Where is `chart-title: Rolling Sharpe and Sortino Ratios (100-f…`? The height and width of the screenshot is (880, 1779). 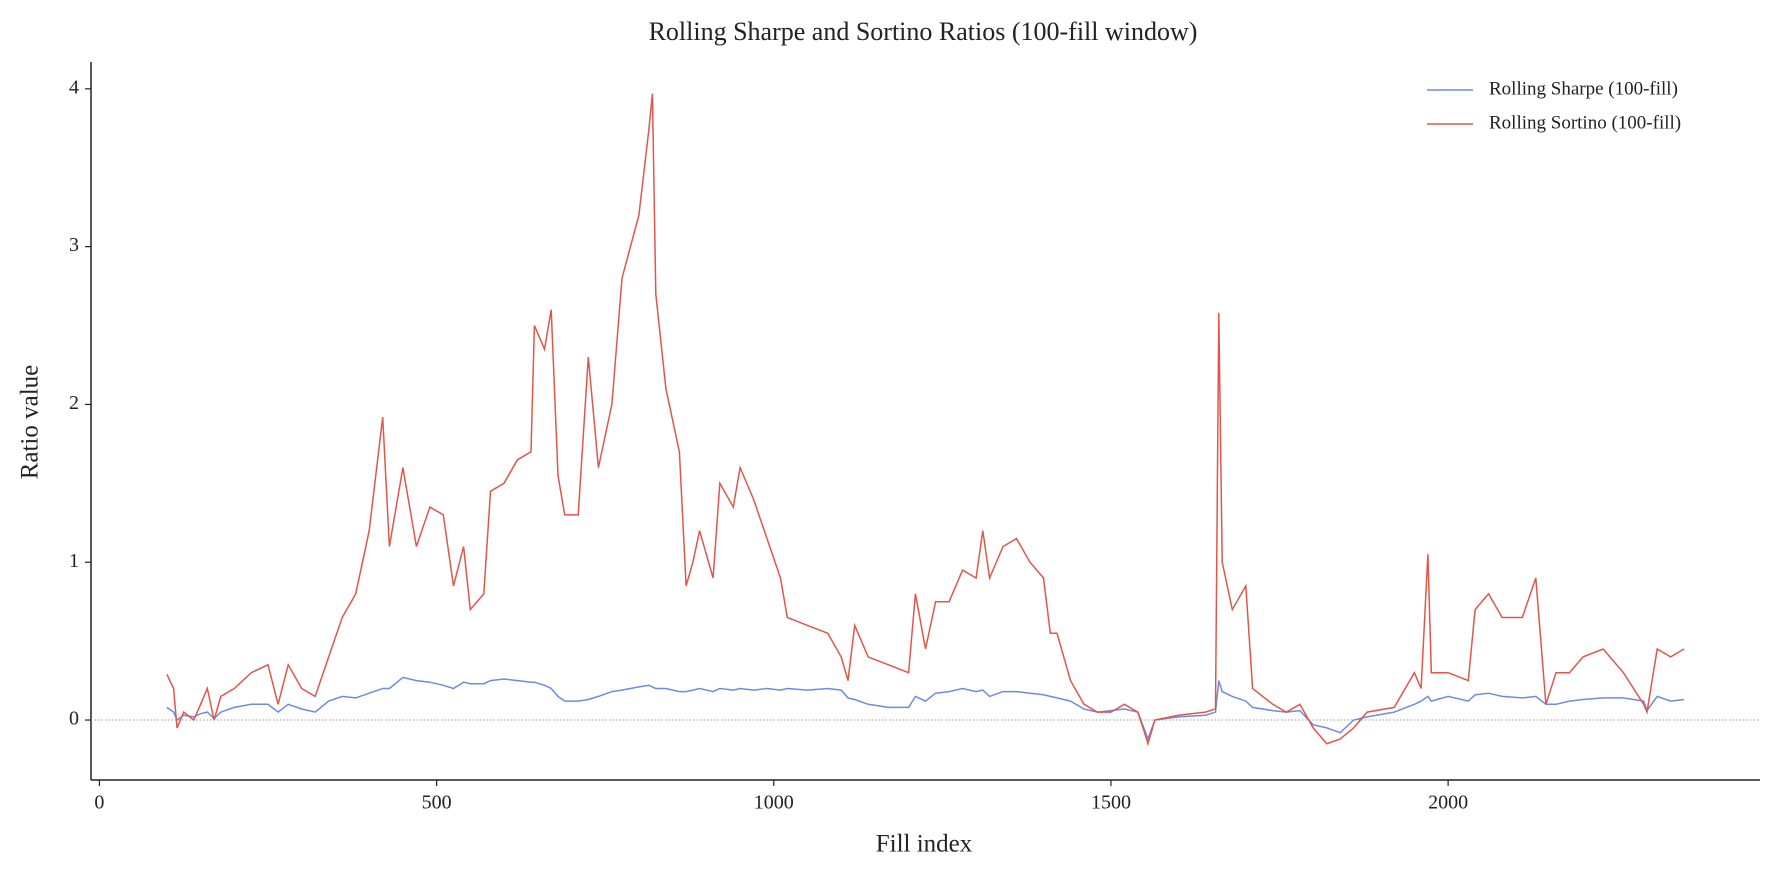
chart-title: Rolling Sharpe and Sortino Ratios (100-f… is located at coordinates (923, 31).